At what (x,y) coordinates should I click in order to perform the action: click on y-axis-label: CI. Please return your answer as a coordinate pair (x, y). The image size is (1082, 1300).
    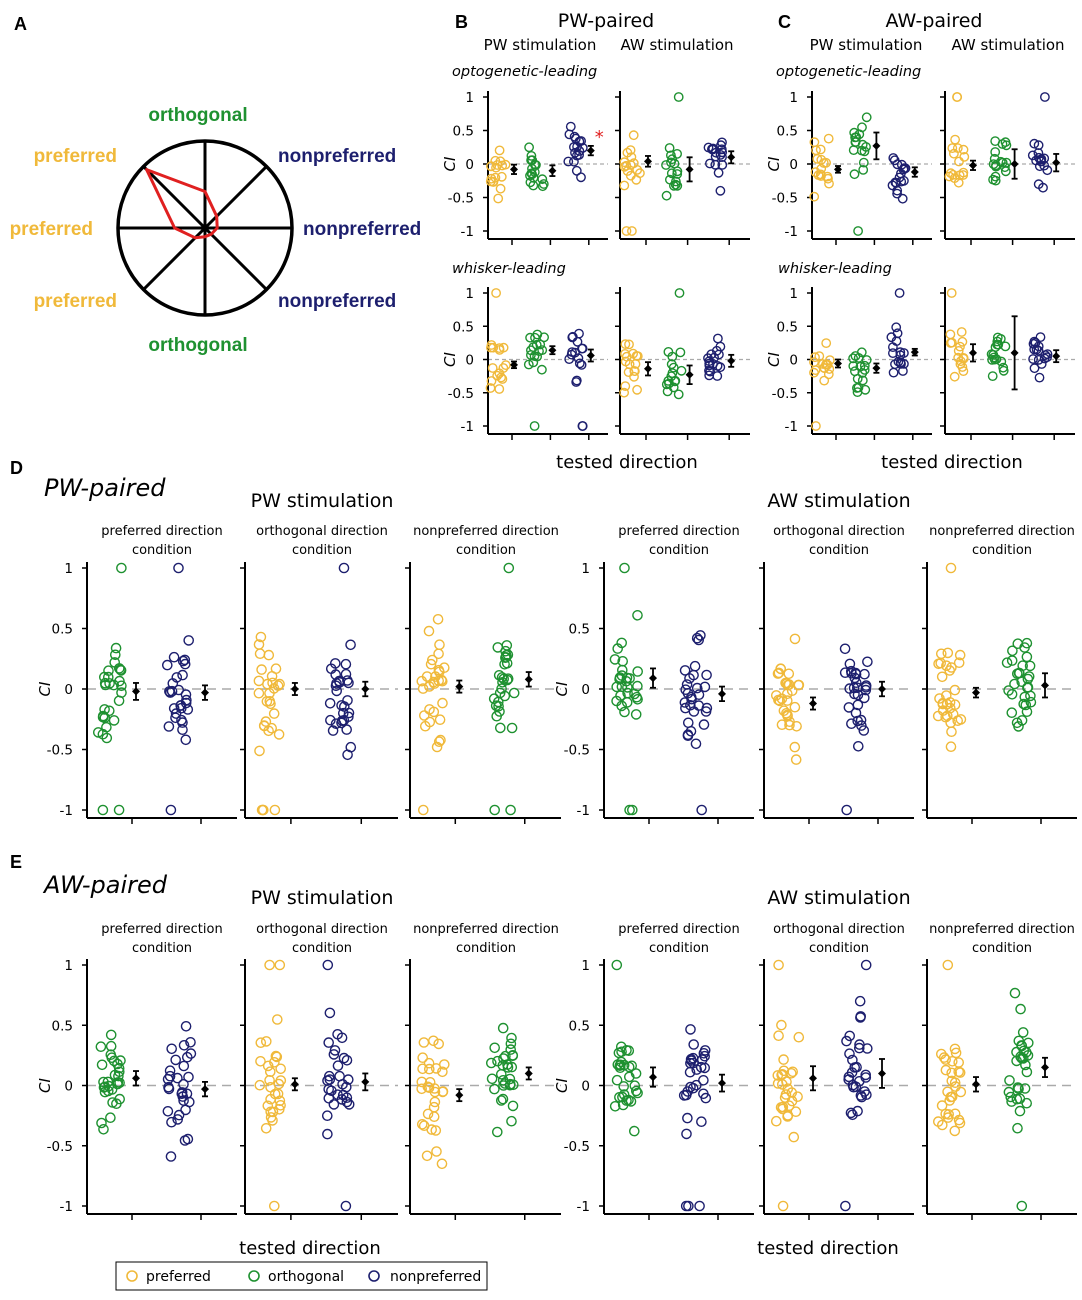
    Looking at the image, I should click on (450, 163).